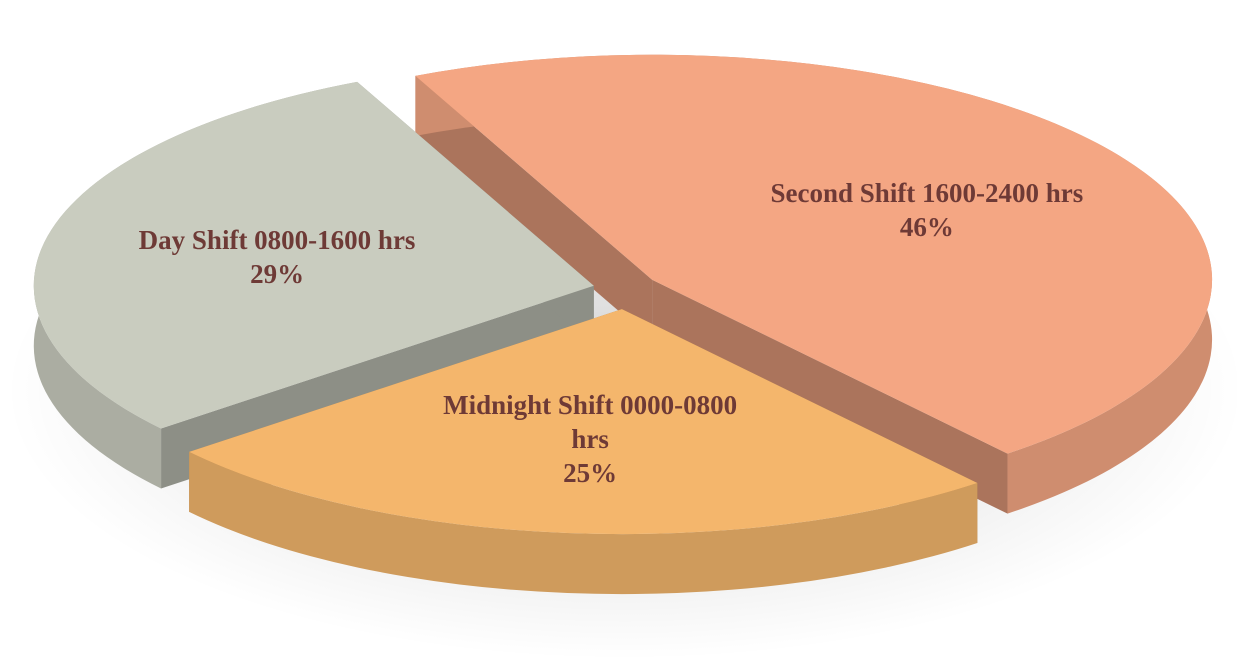 The height and width of the screenshot is (660, 1237). Describe the element at coordinates (583, 523) in the screenshot. I see `slice-wall` at that location.